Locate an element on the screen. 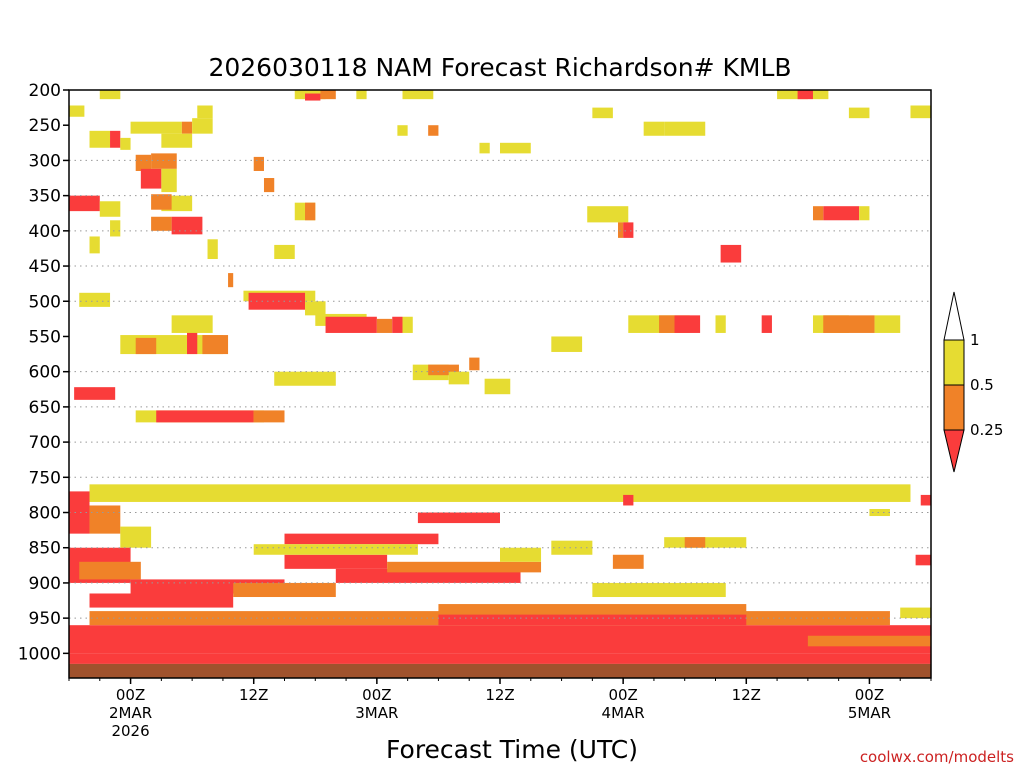  x-tick-label: 3MAR is located at coordinates (376, 713).